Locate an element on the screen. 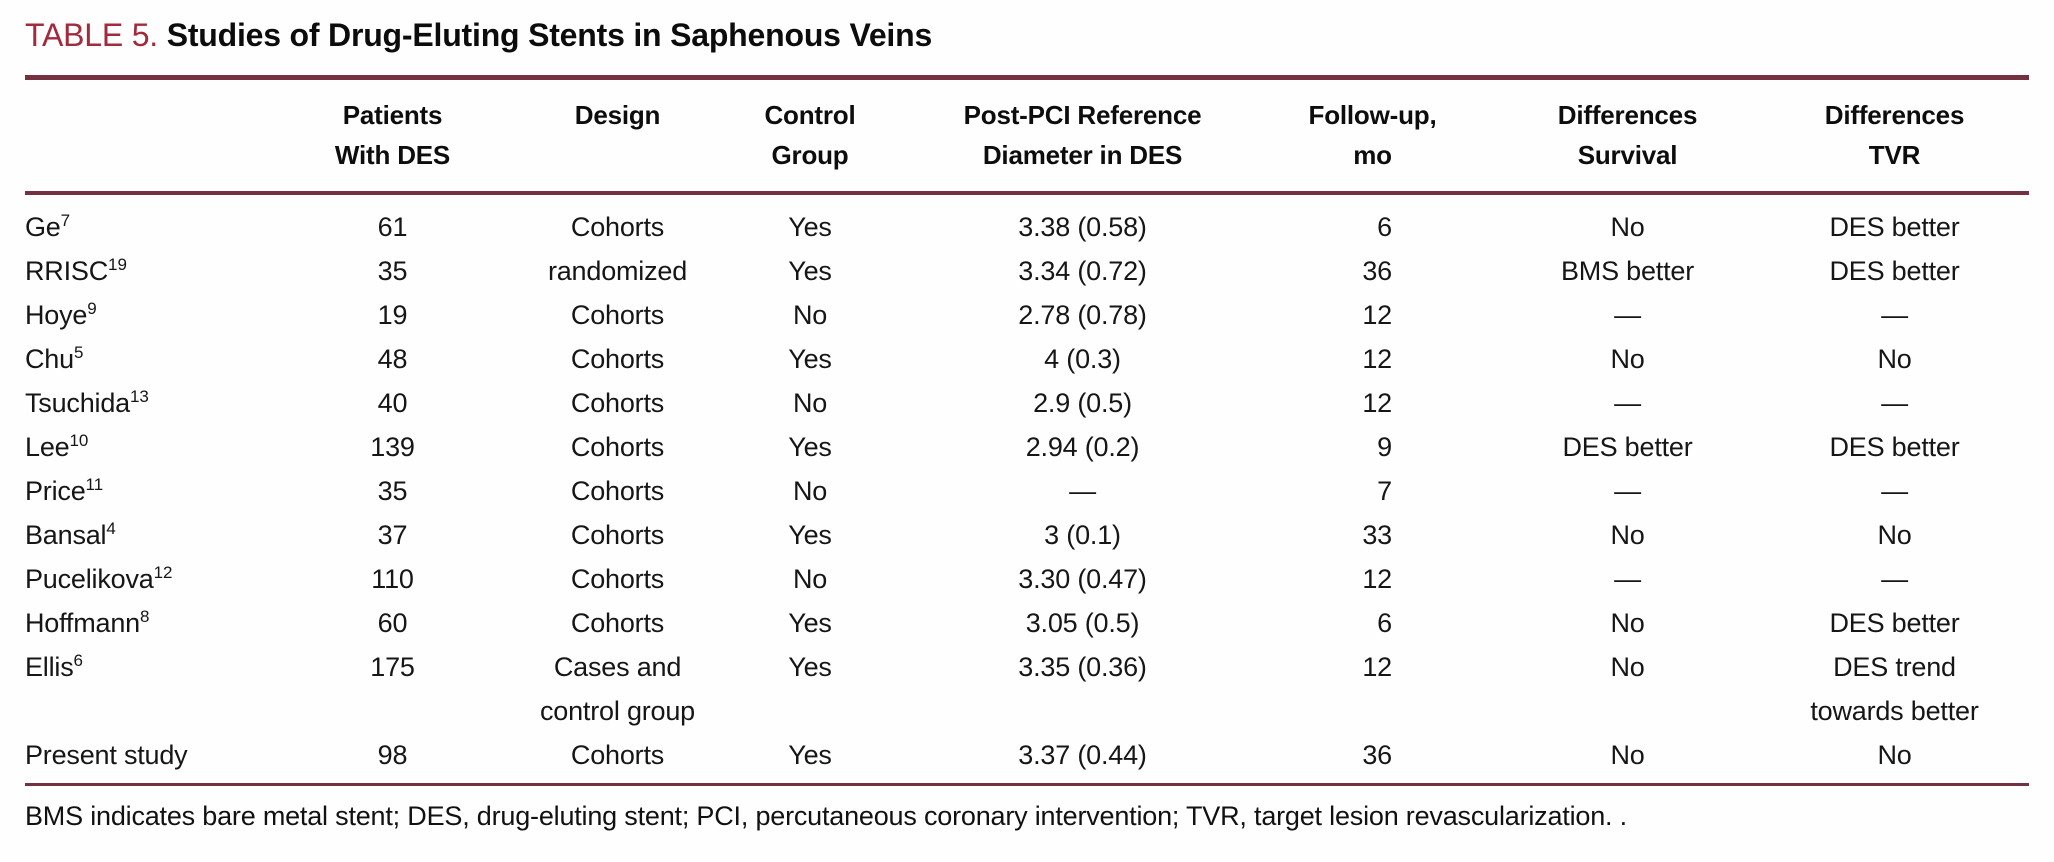 The width and height of the screenshot is (2054, 862). reference-superscript: 19 is located at coordinates (117, 264).